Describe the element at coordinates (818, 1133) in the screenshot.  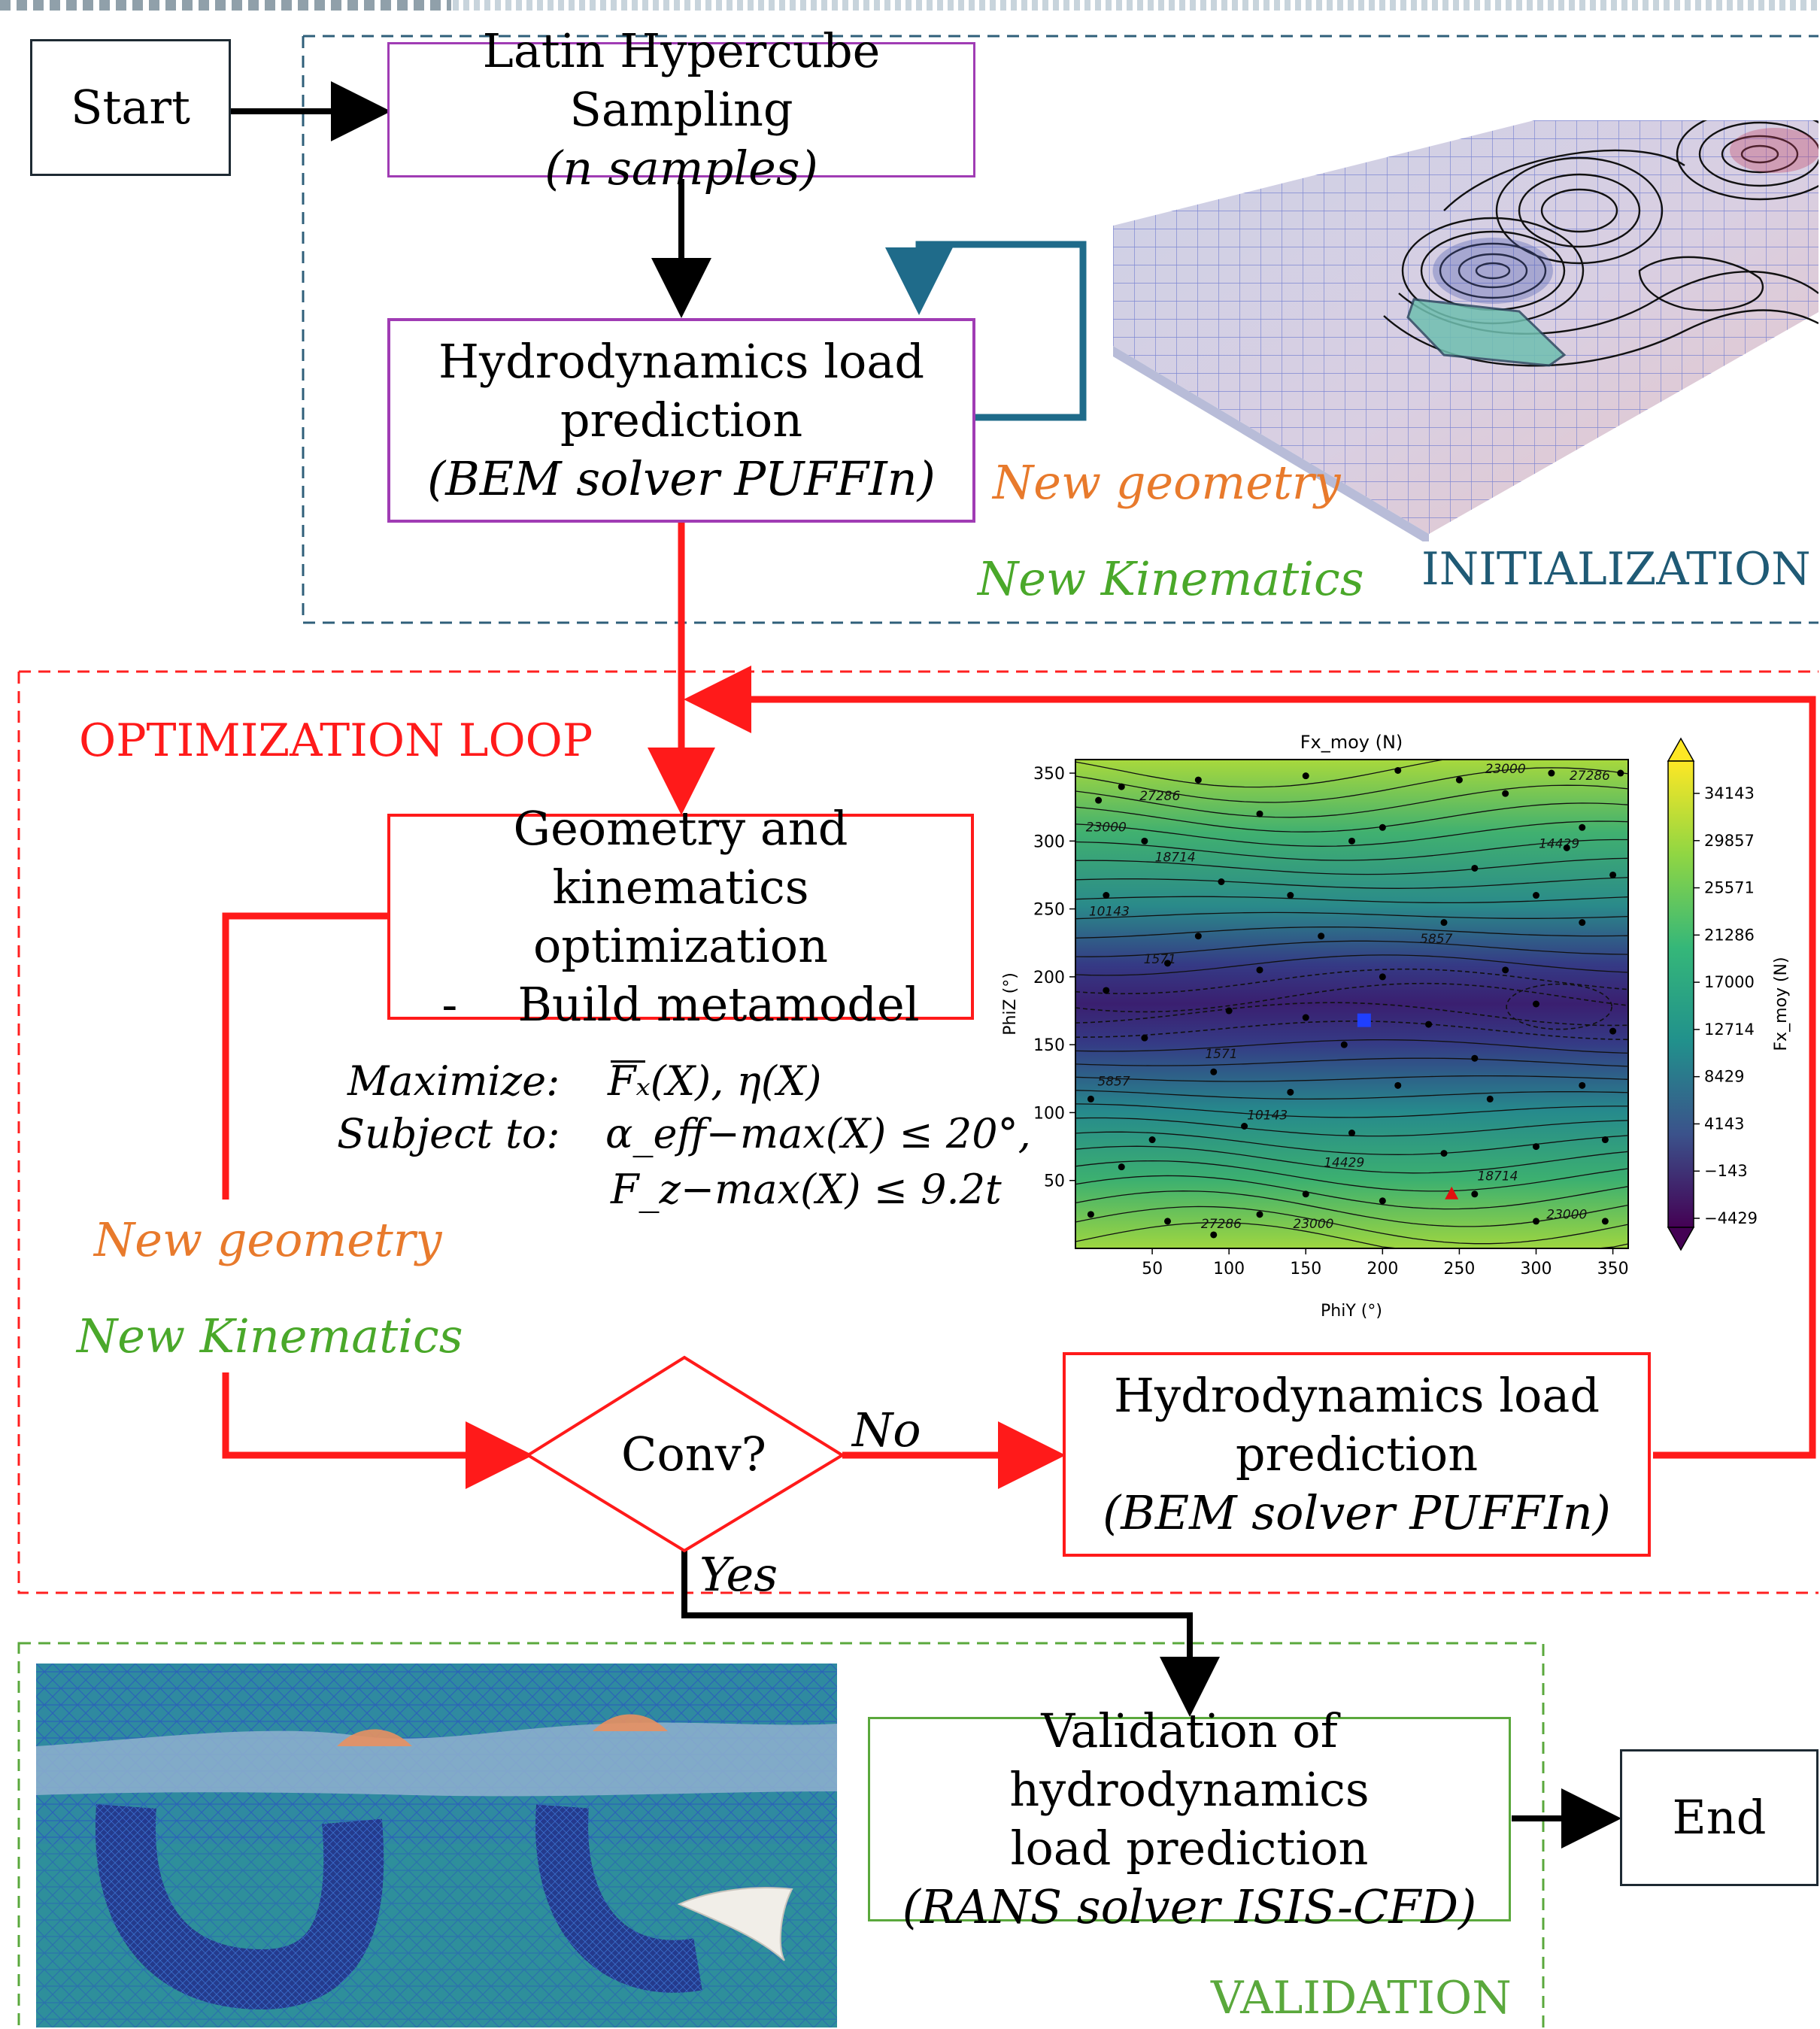
I see `constraint-1: α_eff−max(X) ≤ 20°,` at that location.